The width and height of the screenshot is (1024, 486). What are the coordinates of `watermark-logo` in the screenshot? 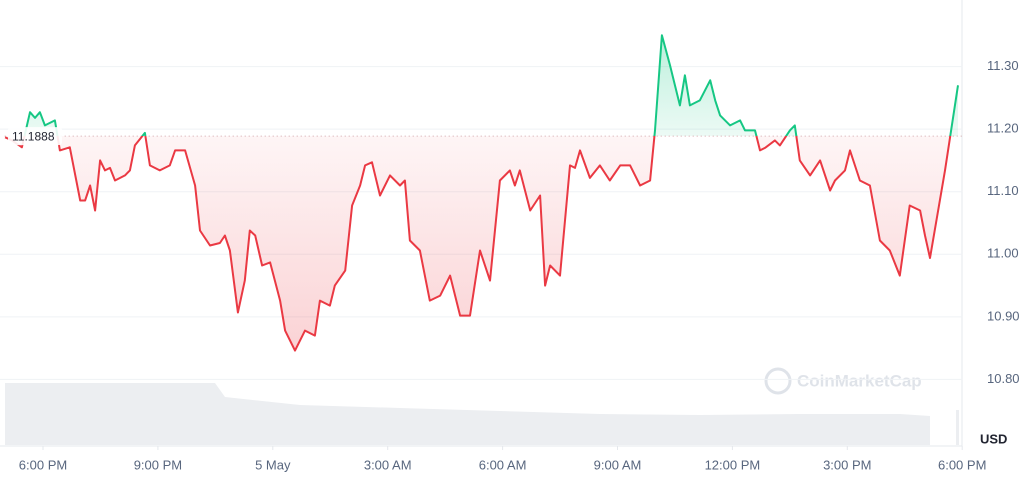 It's located at (778, 381).